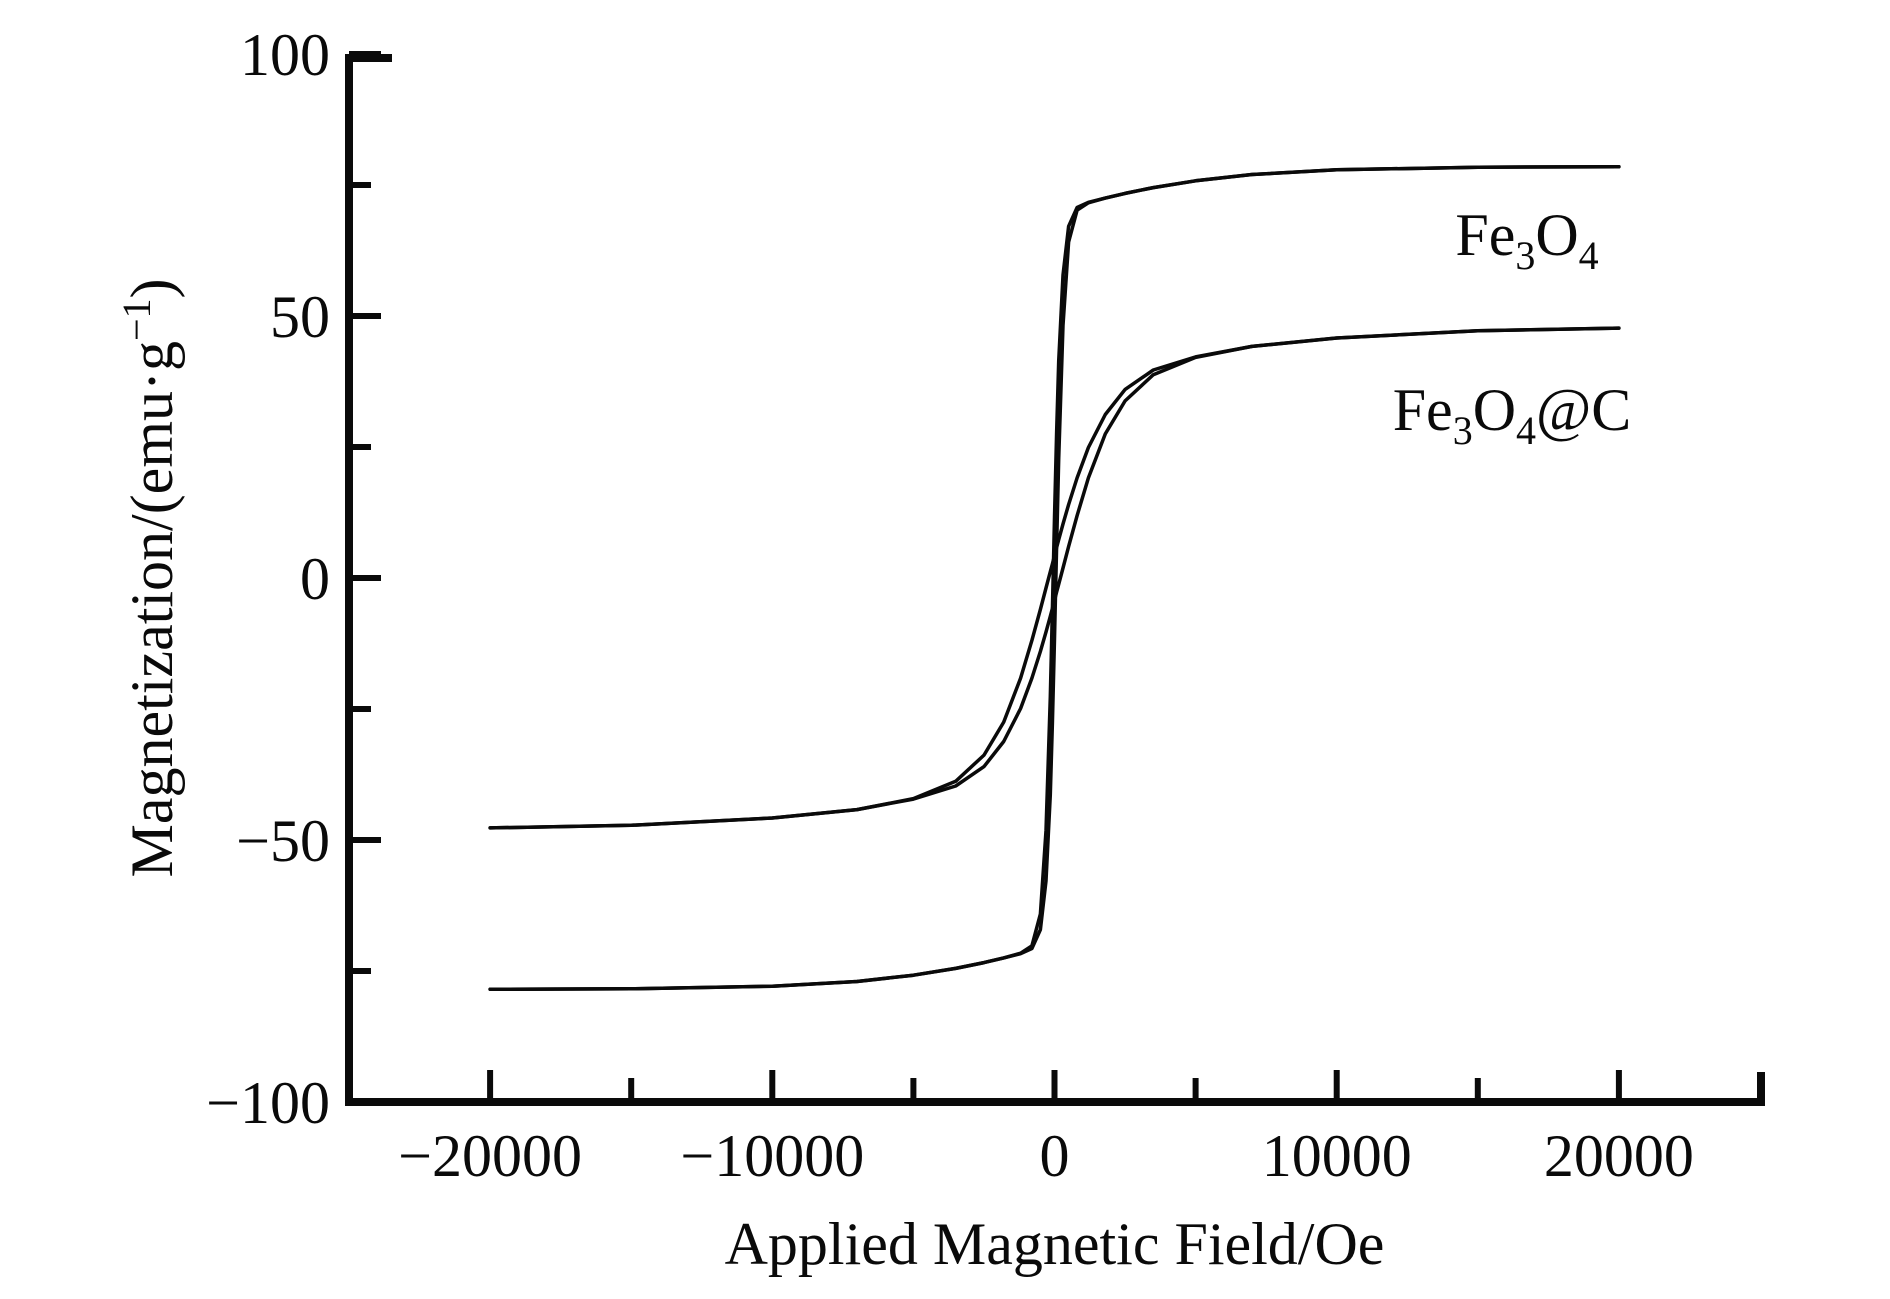 Image resolution: width=1890 pixels, height=1299 pixels. What do you see at coordinates (772, 1156) in the screenshot?
I see `x-tick-label: −10000` at bounding box center [772, 1156].